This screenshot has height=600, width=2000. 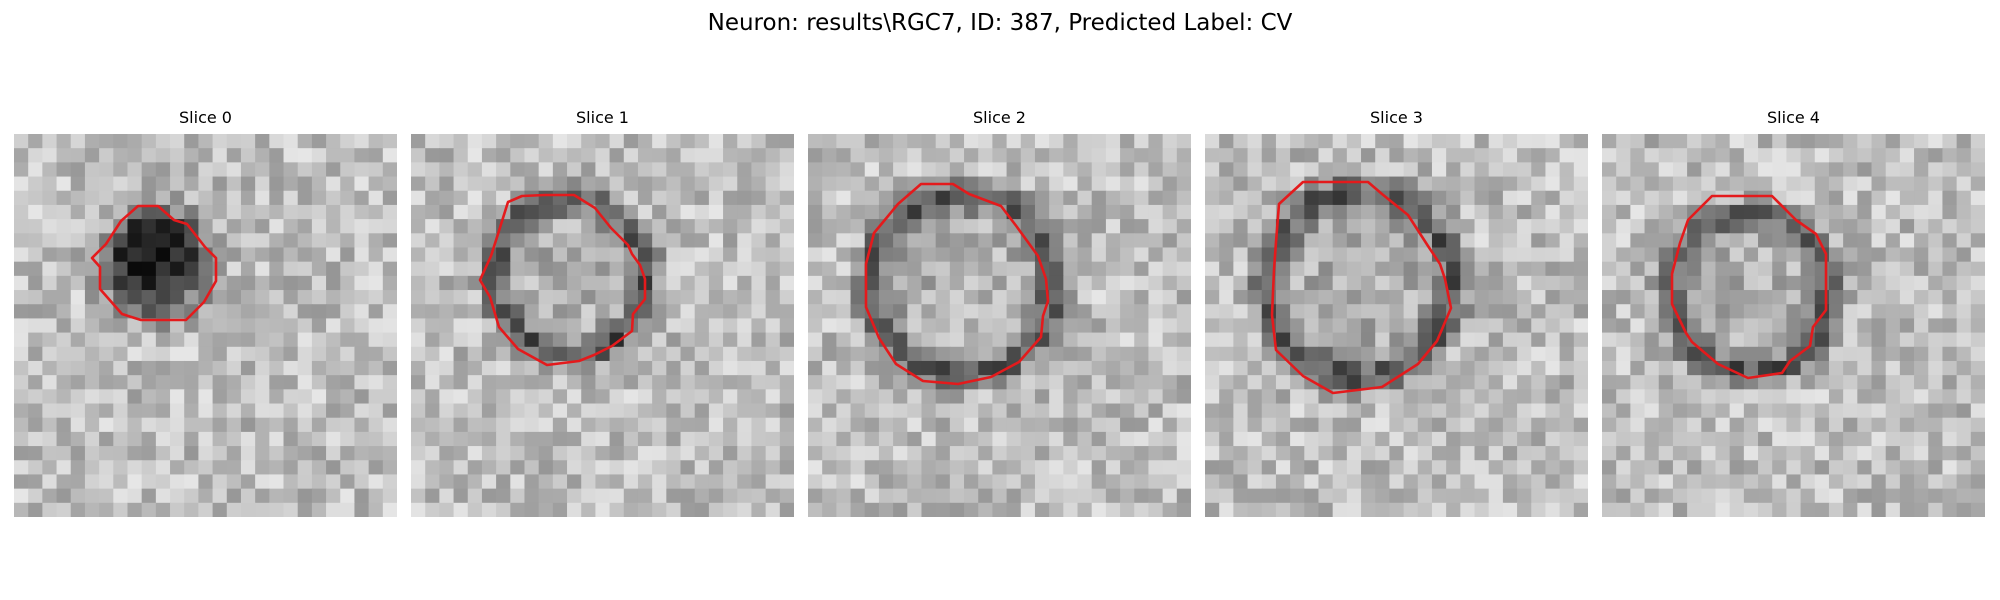 I want to click on slice-panel-4: Slice 4, so click(x=1793, y=313).